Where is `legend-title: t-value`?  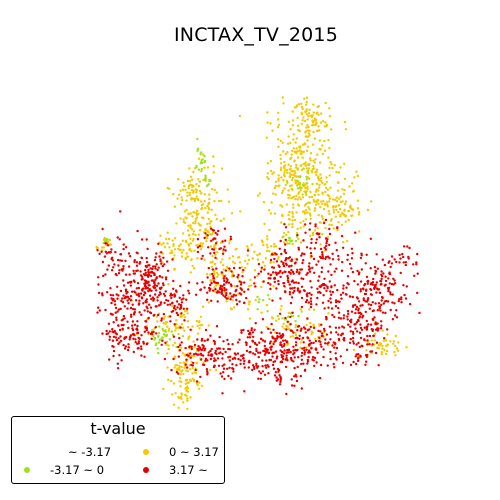
legend-title: t-value is located at coordinates (118, 428).